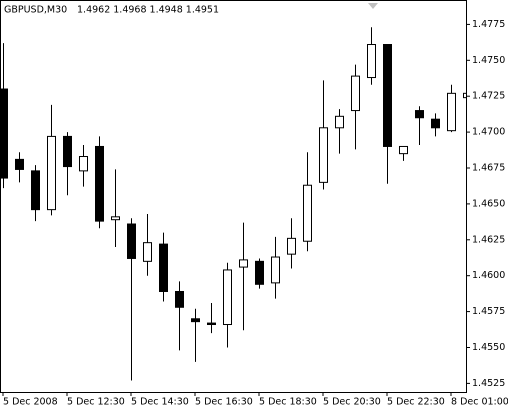  I want to click on quote: 1.4962 1.4968 1.4948 1.4951, so click(148, 10).